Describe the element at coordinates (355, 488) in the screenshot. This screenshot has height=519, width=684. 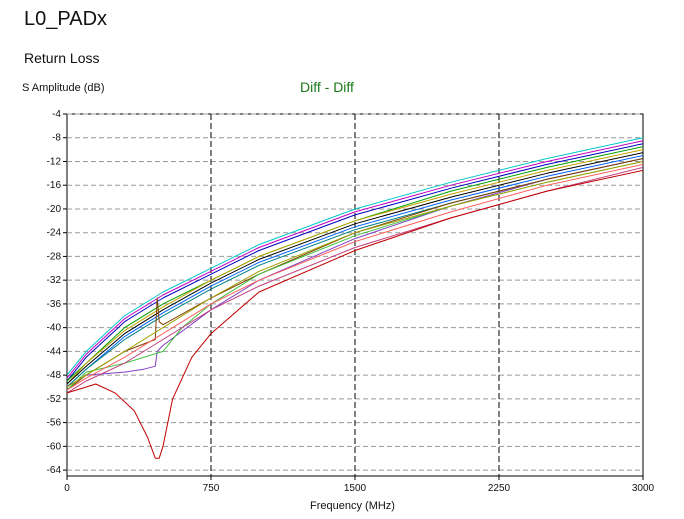
I see `x-tick-label: 1500` at that location.